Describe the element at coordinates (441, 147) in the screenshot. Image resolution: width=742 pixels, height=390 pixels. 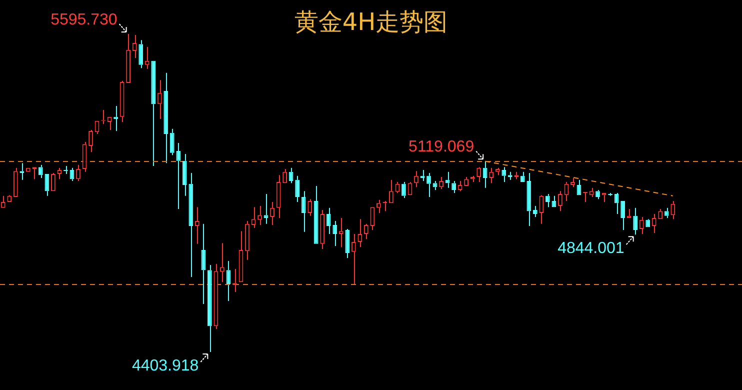
I see `annotation: 5119.069` at that location.